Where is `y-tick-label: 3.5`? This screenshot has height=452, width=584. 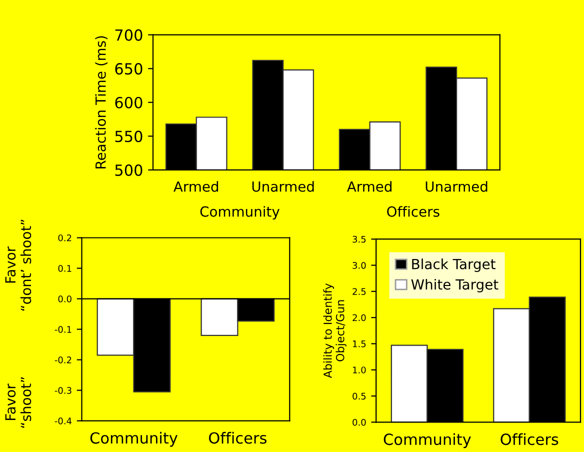
y-tick-label: 3.5 is located at coordinates (359, 239).